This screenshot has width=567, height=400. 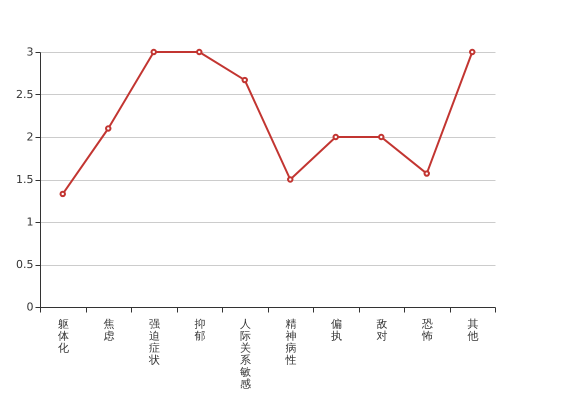 I want to click on y-tick-label: 3, so click(x=30, y=52).